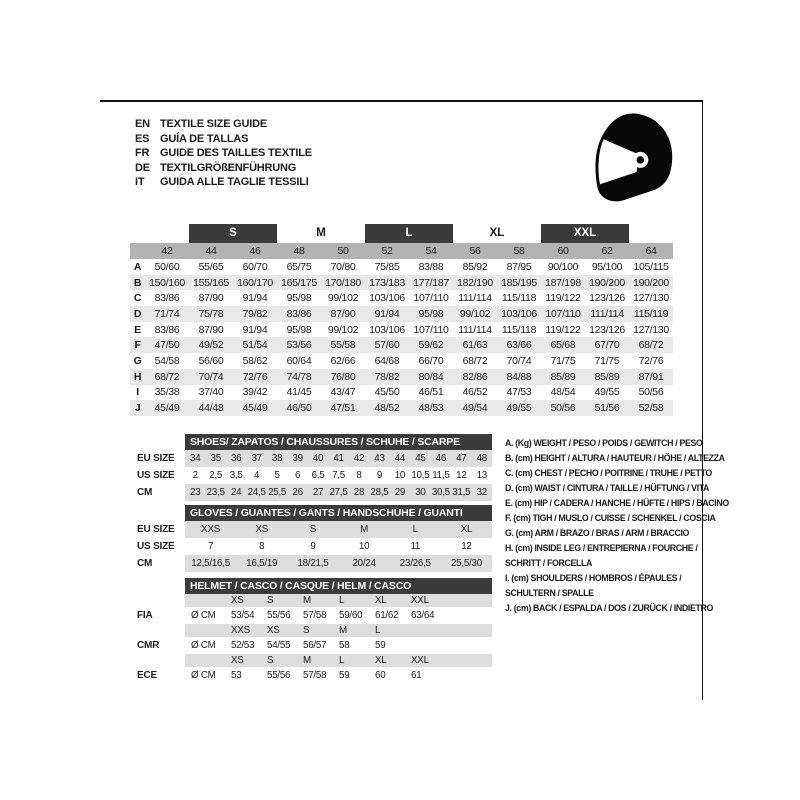 The image size is (800, 800). Describe the element at coordinates (137, 376) in the screenshot. I see `row-label: H` at that location.